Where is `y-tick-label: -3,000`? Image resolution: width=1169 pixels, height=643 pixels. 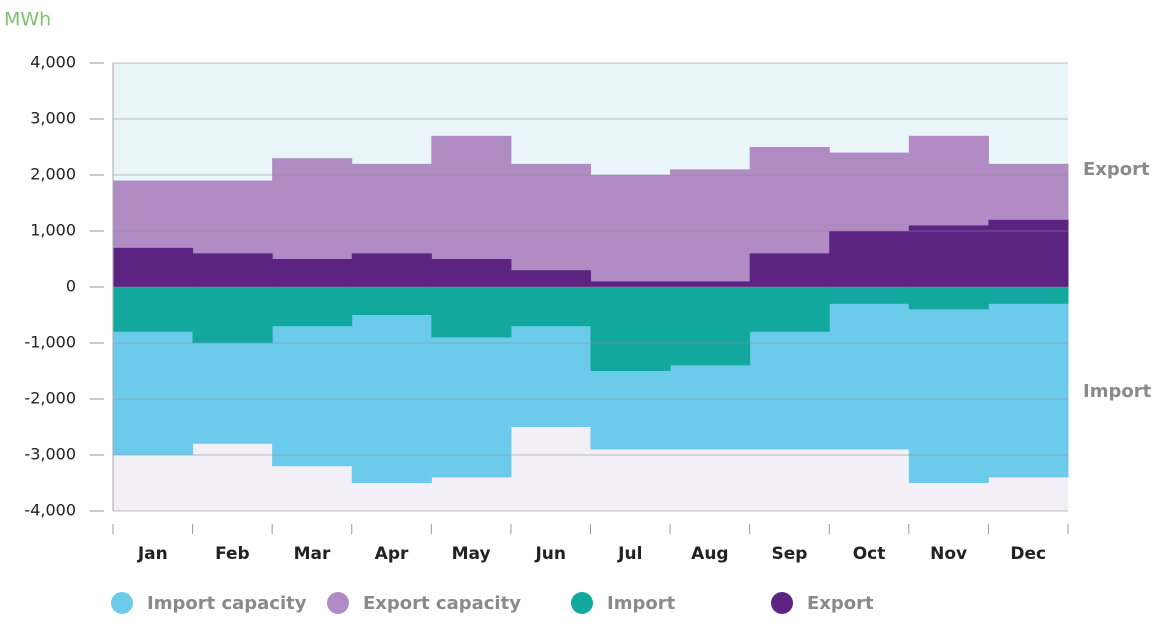
y-tick-label: -3,000 is located at coordinates (50, 454).